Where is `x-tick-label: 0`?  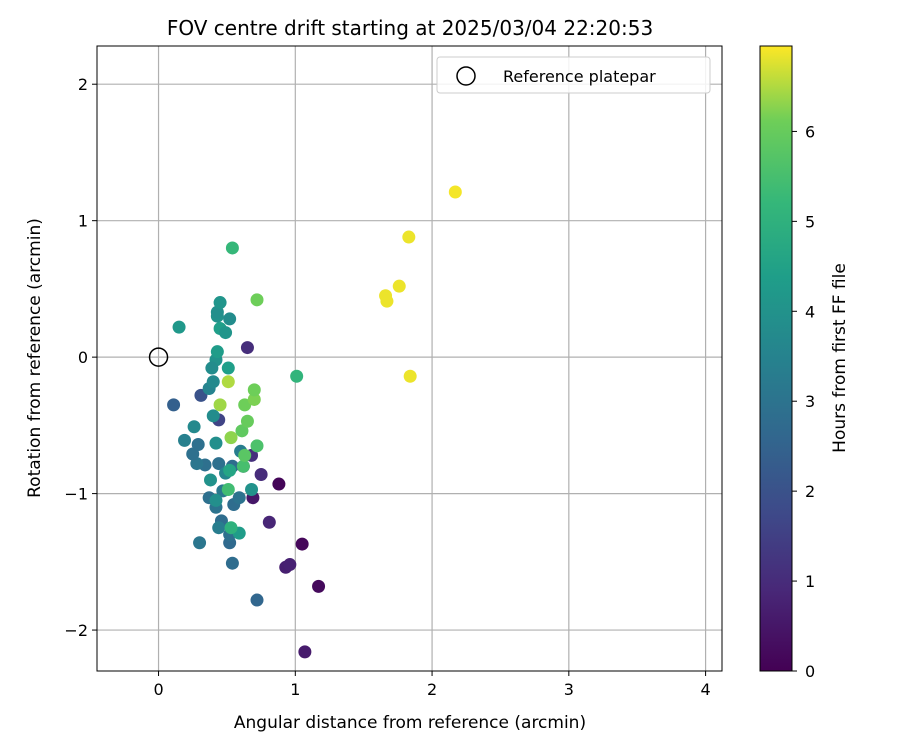 x-tick-label: 0 is located at coordinates (158, 689).